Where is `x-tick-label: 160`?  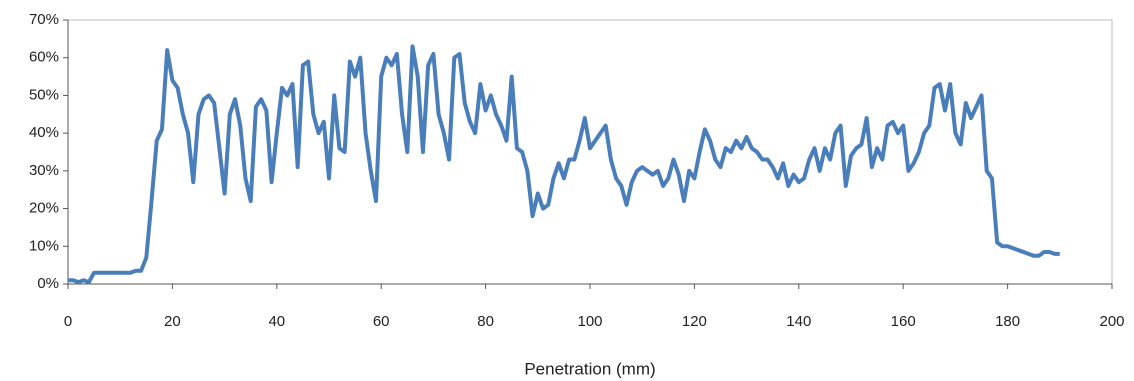
x-tick-label: 160 is located at coordinates (903, 321).